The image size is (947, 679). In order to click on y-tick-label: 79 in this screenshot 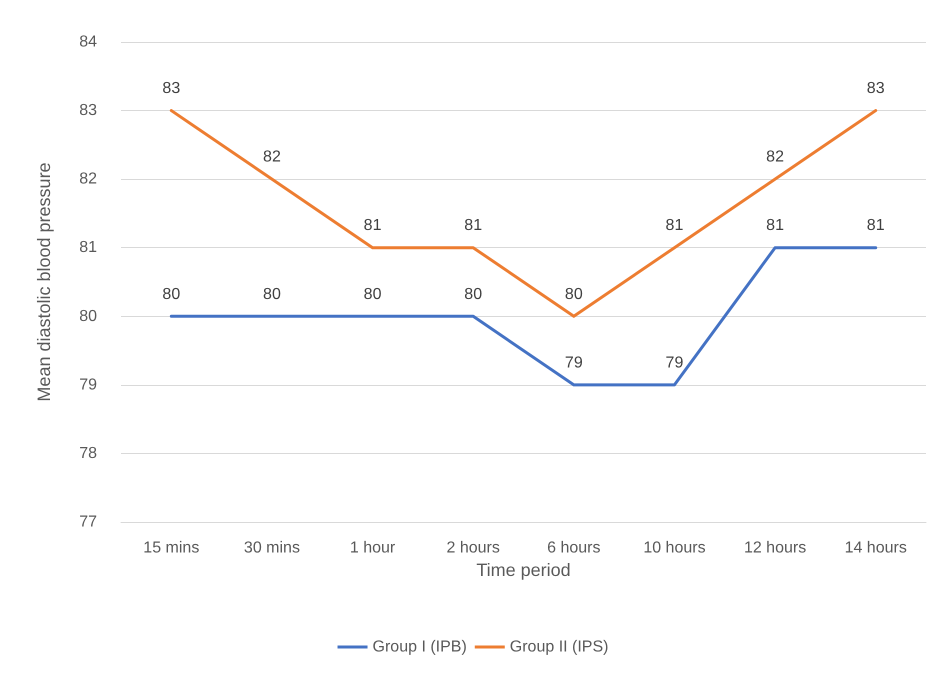, I will do `click(88, 385)`.